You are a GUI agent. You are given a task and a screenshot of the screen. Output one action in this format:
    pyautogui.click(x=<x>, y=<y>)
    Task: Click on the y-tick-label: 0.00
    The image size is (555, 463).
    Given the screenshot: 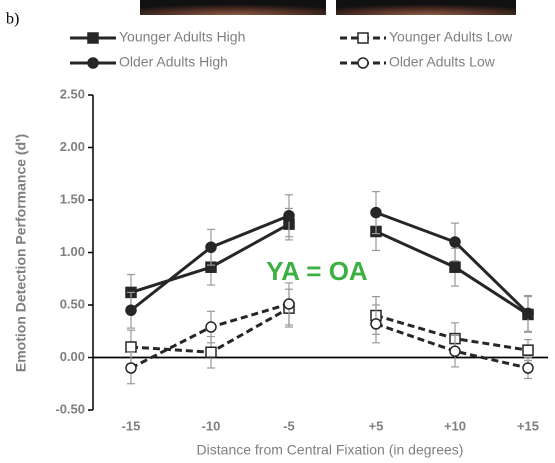 What is the action you would take?
    pyautogui.click(x=72, y=356)
    